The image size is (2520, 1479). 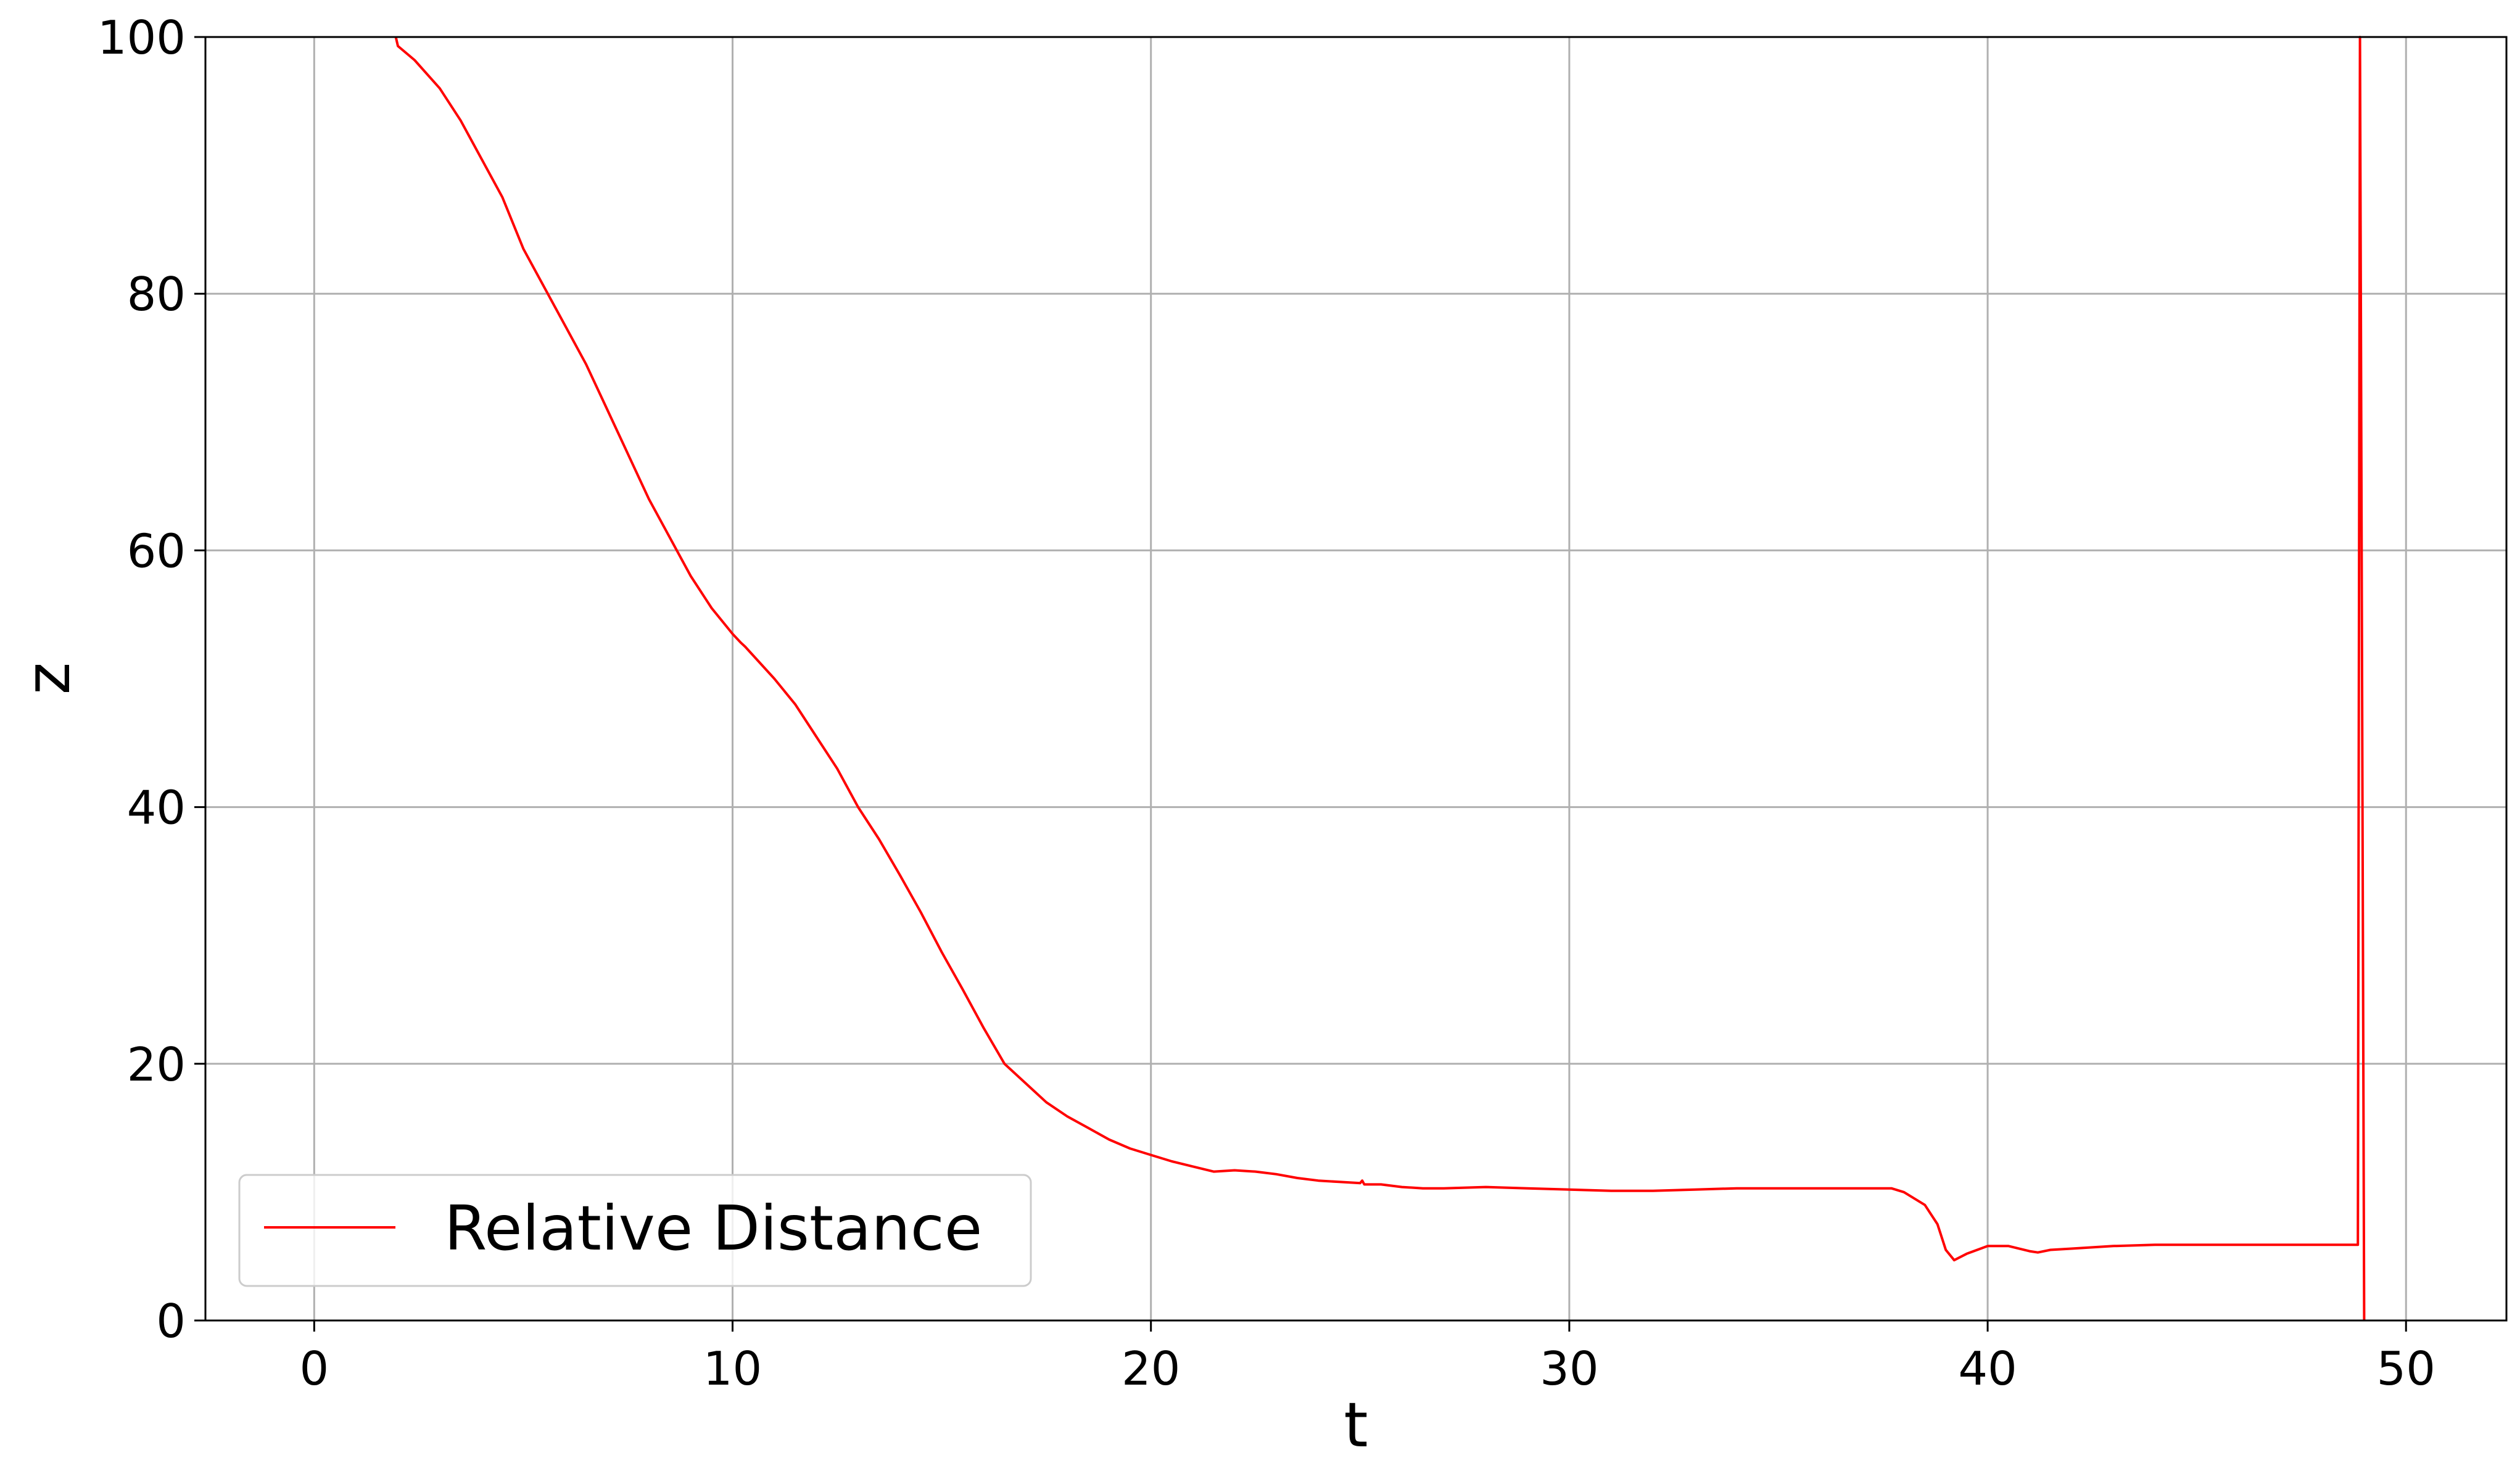 I want to click on legend: Relative Distance, so click(x=635, y=1230).